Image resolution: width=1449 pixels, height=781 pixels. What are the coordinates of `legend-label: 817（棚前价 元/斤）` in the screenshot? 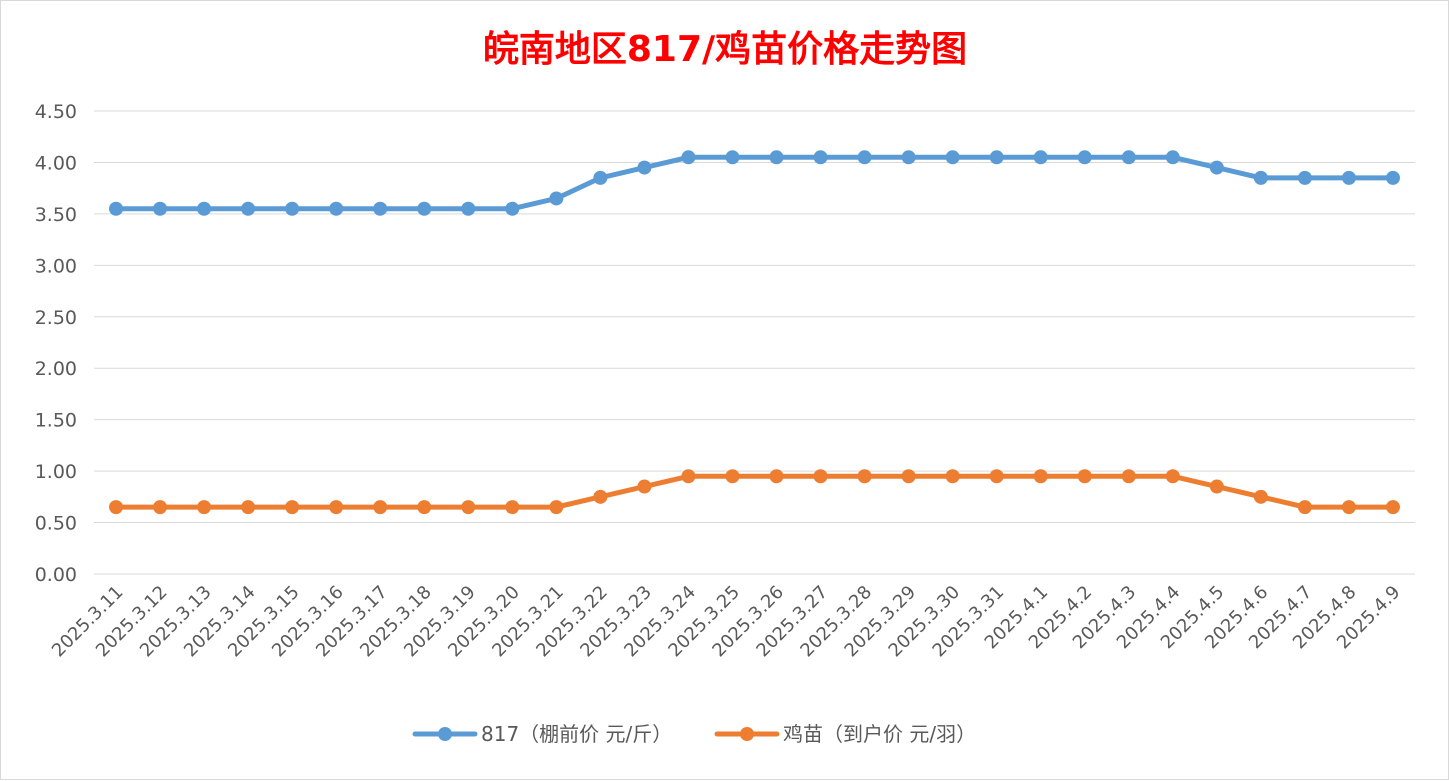 It's located at (576, 734).